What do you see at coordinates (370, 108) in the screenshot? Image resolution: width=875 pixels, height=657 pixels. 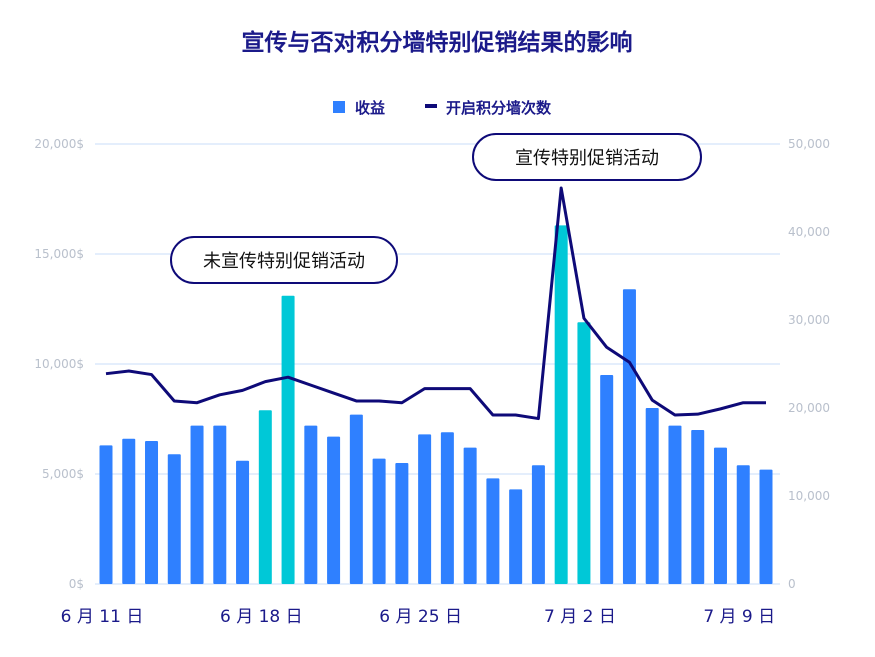 I see `legend-bar-label: 收益` at bounding box center [370, 108].